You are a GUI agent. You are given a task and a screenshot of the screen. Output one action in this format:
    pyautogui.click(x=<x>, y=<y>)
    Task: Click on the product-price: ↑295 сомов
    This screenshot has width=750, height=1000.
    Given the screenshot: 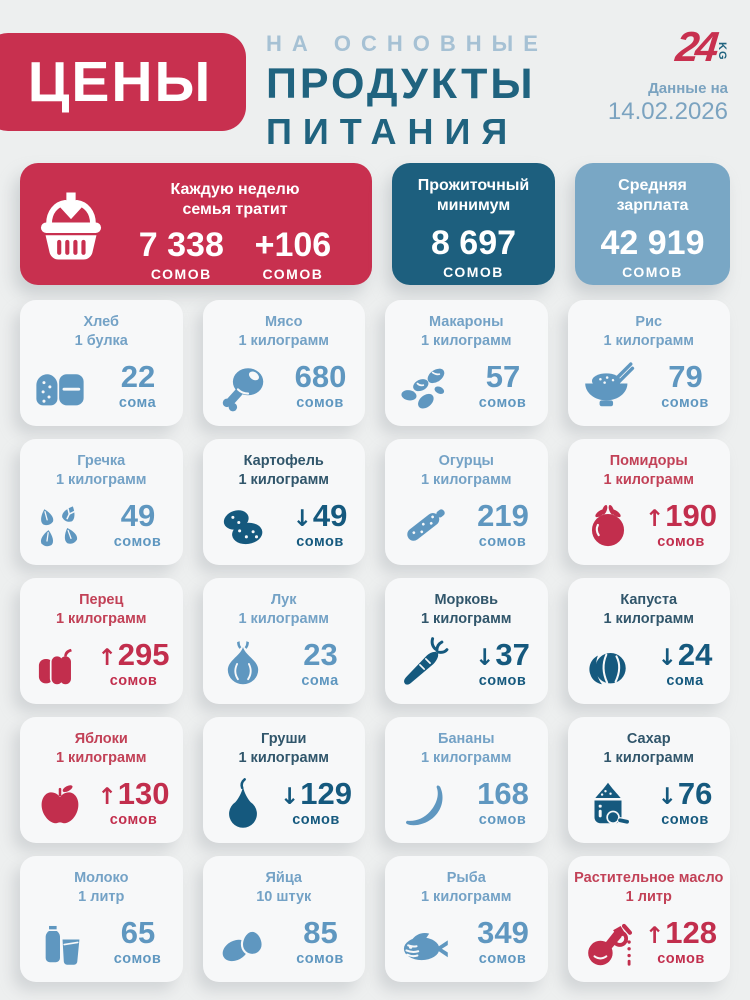 What is the action you would take?
    pyautogui.click(x=133, y=662)
    